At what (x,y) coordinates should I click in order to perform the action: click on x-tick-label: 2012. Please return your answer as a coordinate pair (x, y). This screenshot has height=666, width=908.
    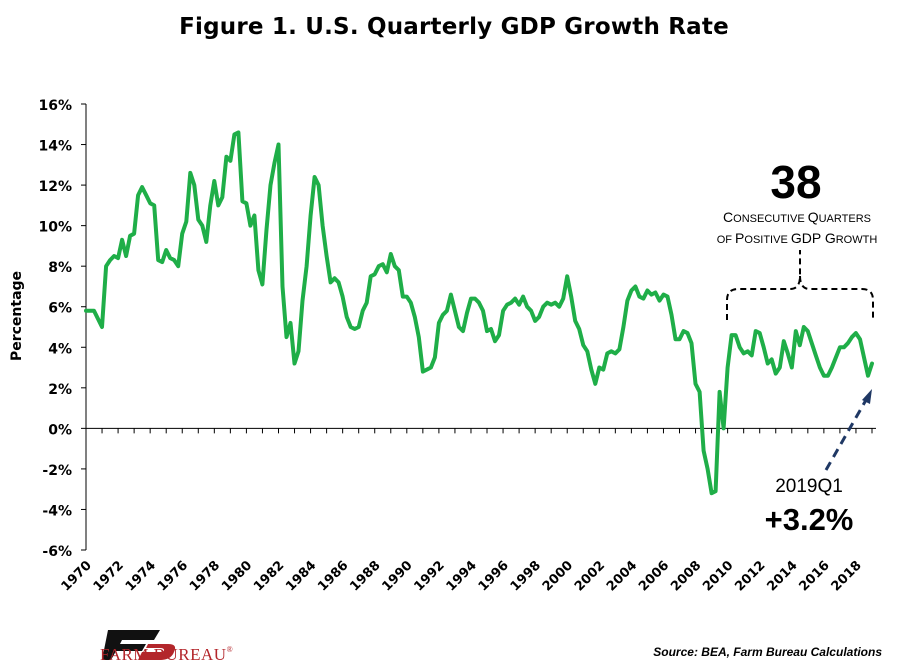
    Looking at the image, I should click on (750, 576).